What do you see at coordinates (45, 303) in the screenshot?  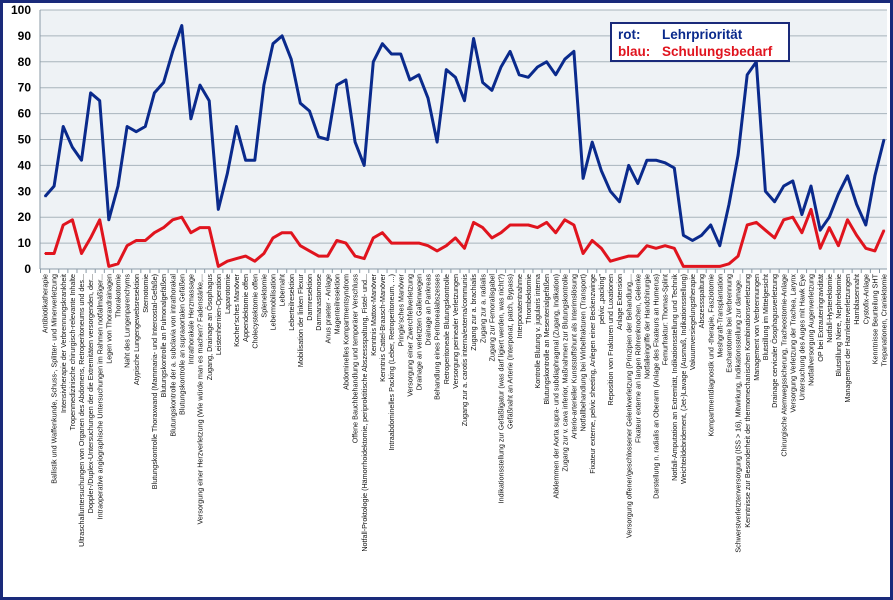 I see `x-tick-label: Antibiotikatherapie` at bounding box center [45, 303].